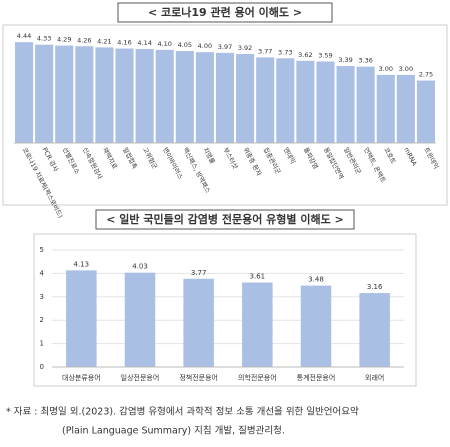  I want to click on x-tick-label: 의학전문용어, so click(257, 377).